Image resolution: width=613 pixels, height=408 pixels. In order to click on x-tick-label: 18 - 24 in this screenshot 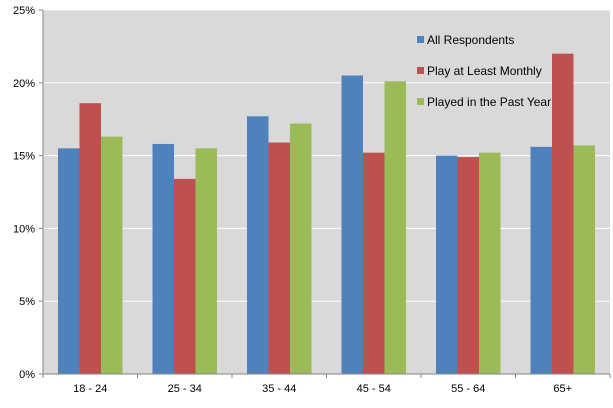, I will do `click(90, 389)`.